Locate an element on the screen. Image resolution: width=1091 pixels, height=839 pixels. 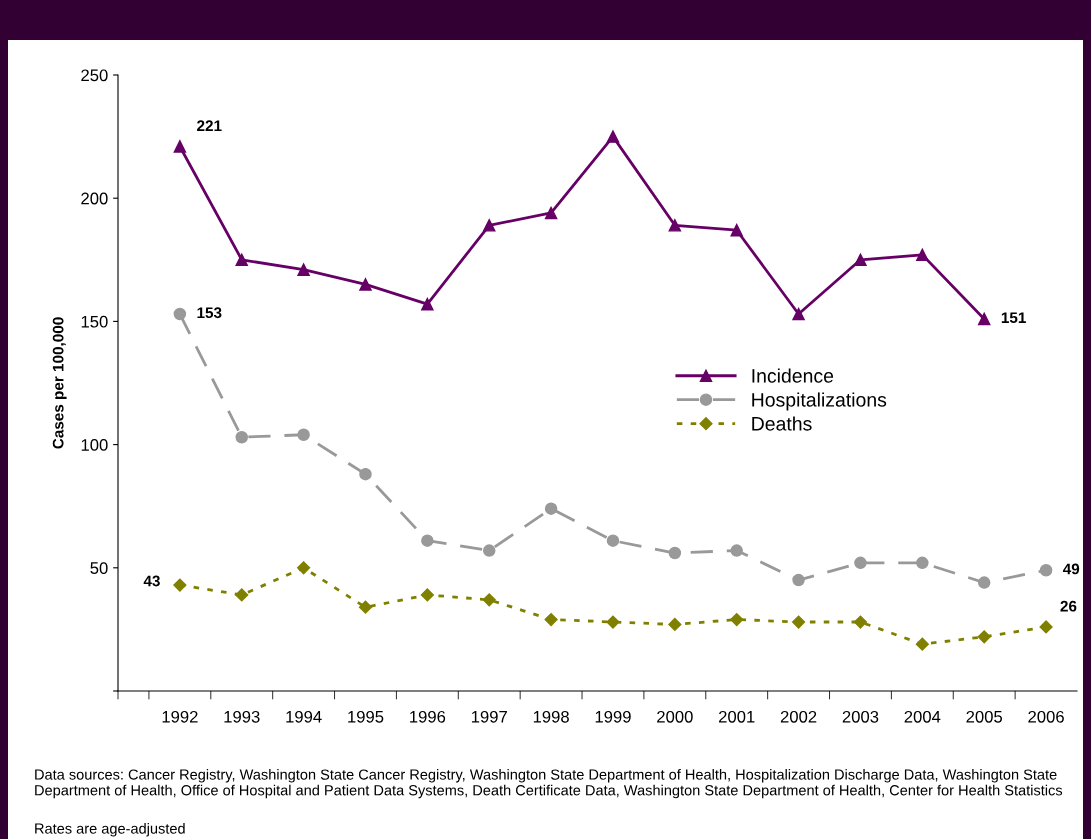
x-tick-label: 2000 is located at coordinates (675, 716).